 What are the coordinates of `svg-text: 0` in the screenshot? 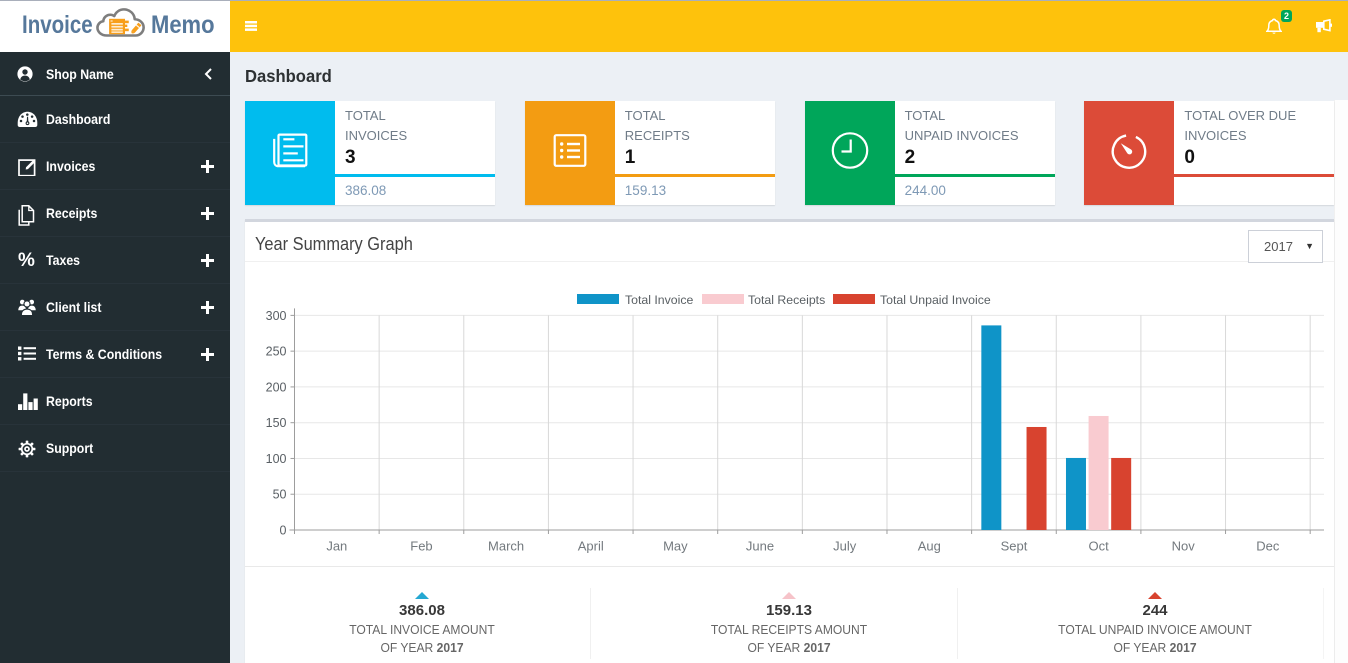 It's located at (283, 531).